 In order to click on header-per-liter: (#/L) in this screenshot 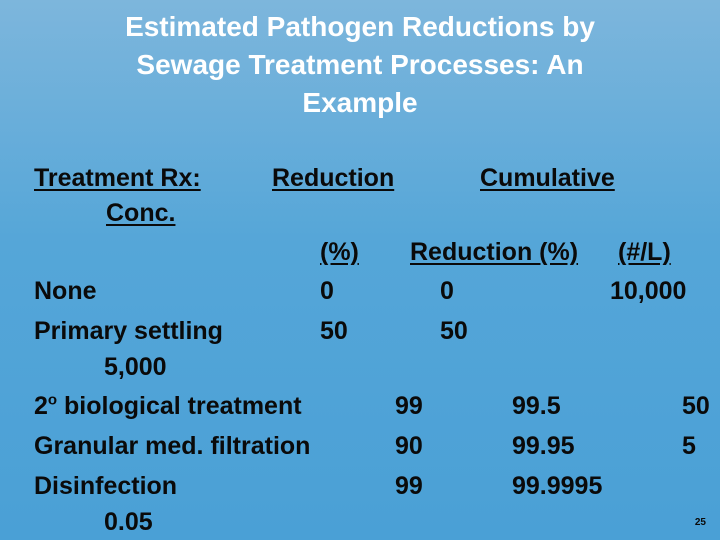, I will do `click(644, 252)`.